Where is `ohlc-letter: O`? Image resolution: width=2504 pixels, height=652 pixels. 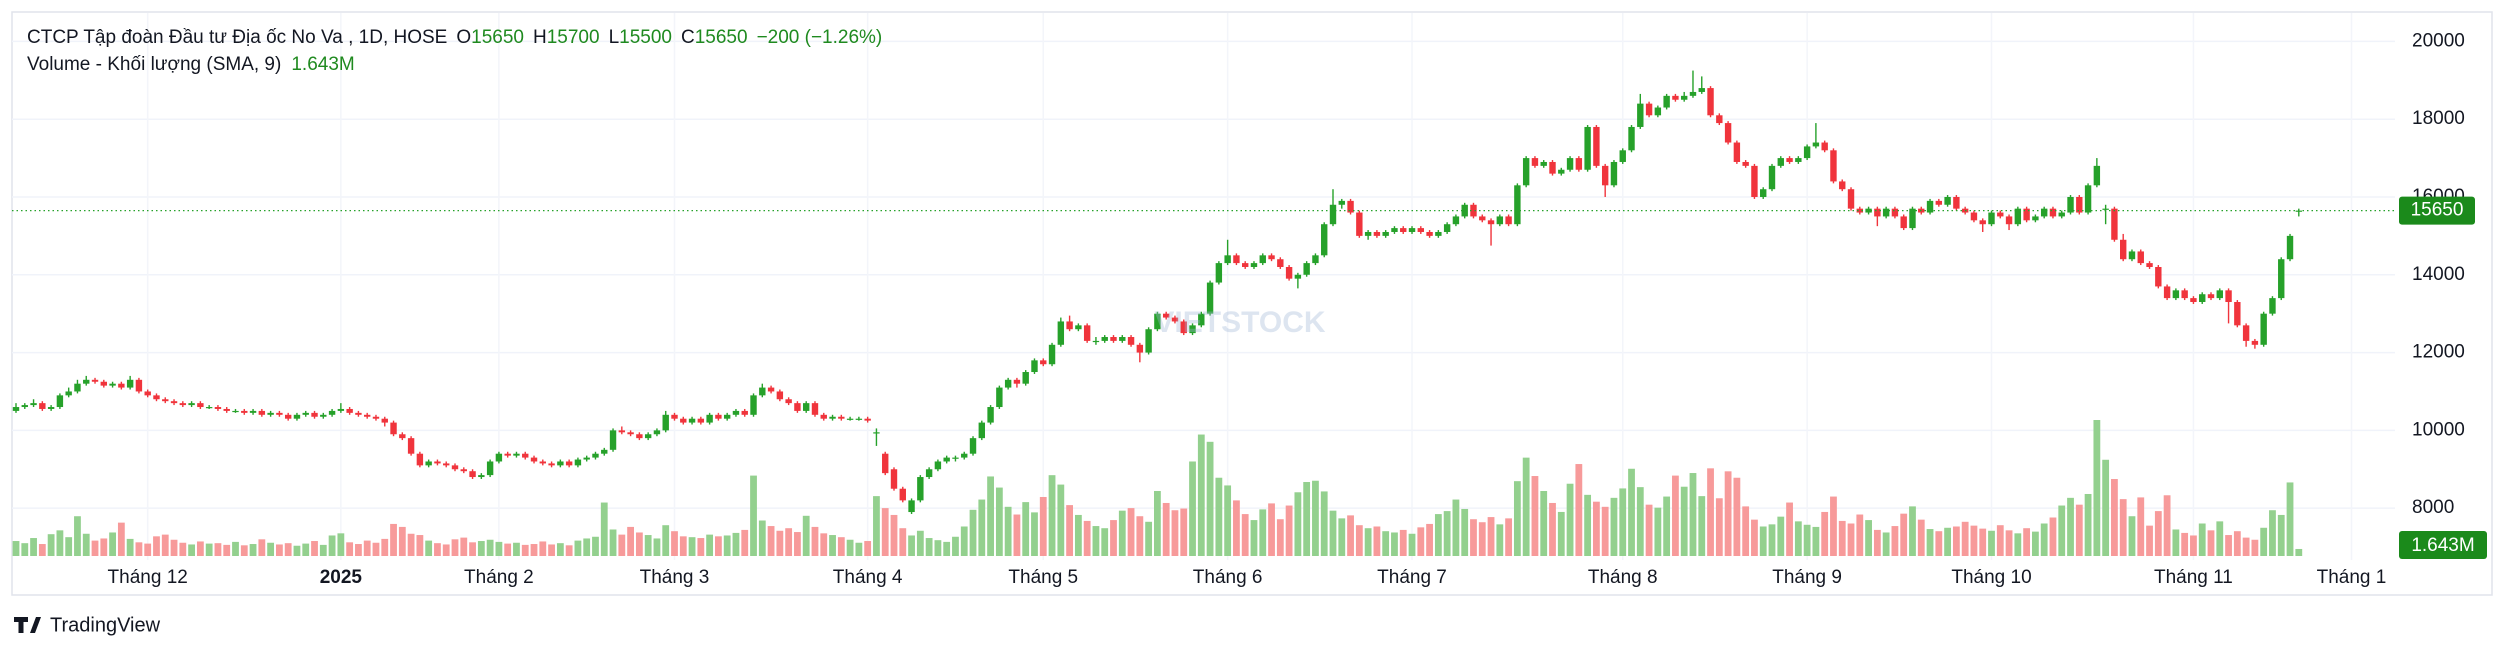 ohlc-letter: O is located at coordinates (463, 37).